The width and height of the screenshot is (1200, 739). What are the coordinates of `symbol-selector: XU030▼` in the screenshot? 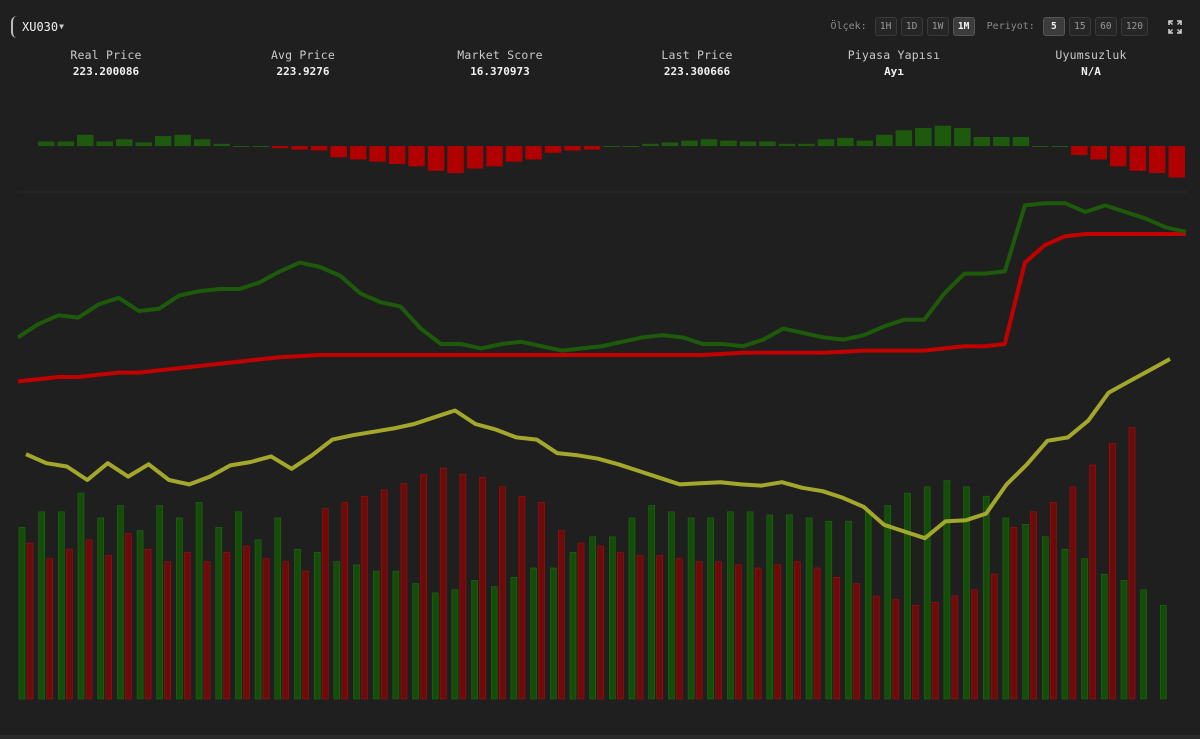 It's located at (37, 27).